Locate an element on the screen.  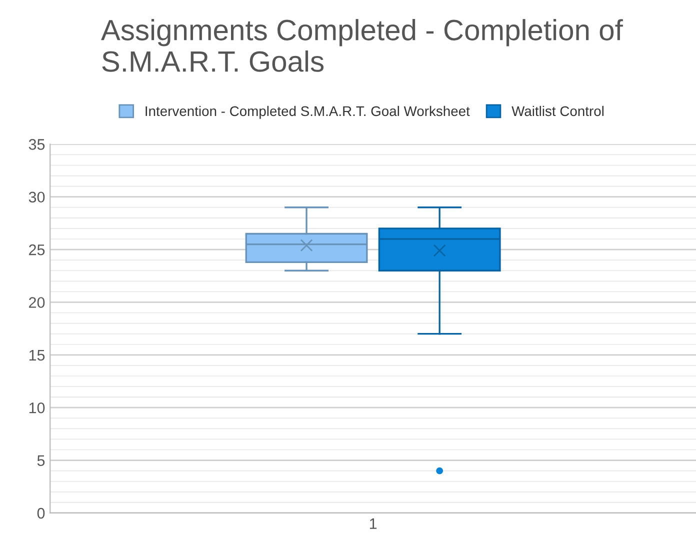
y-tick-label: 0 is located at coordinates (41, 513).